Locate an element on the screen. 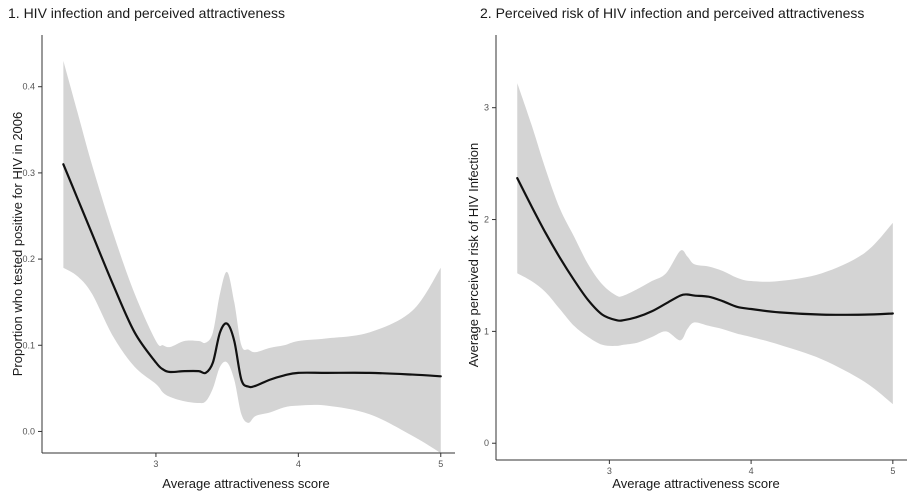 The width and height of the screenshot is (917, 493). y-tick-label: 0.3 is located at coordinates (28, 173).